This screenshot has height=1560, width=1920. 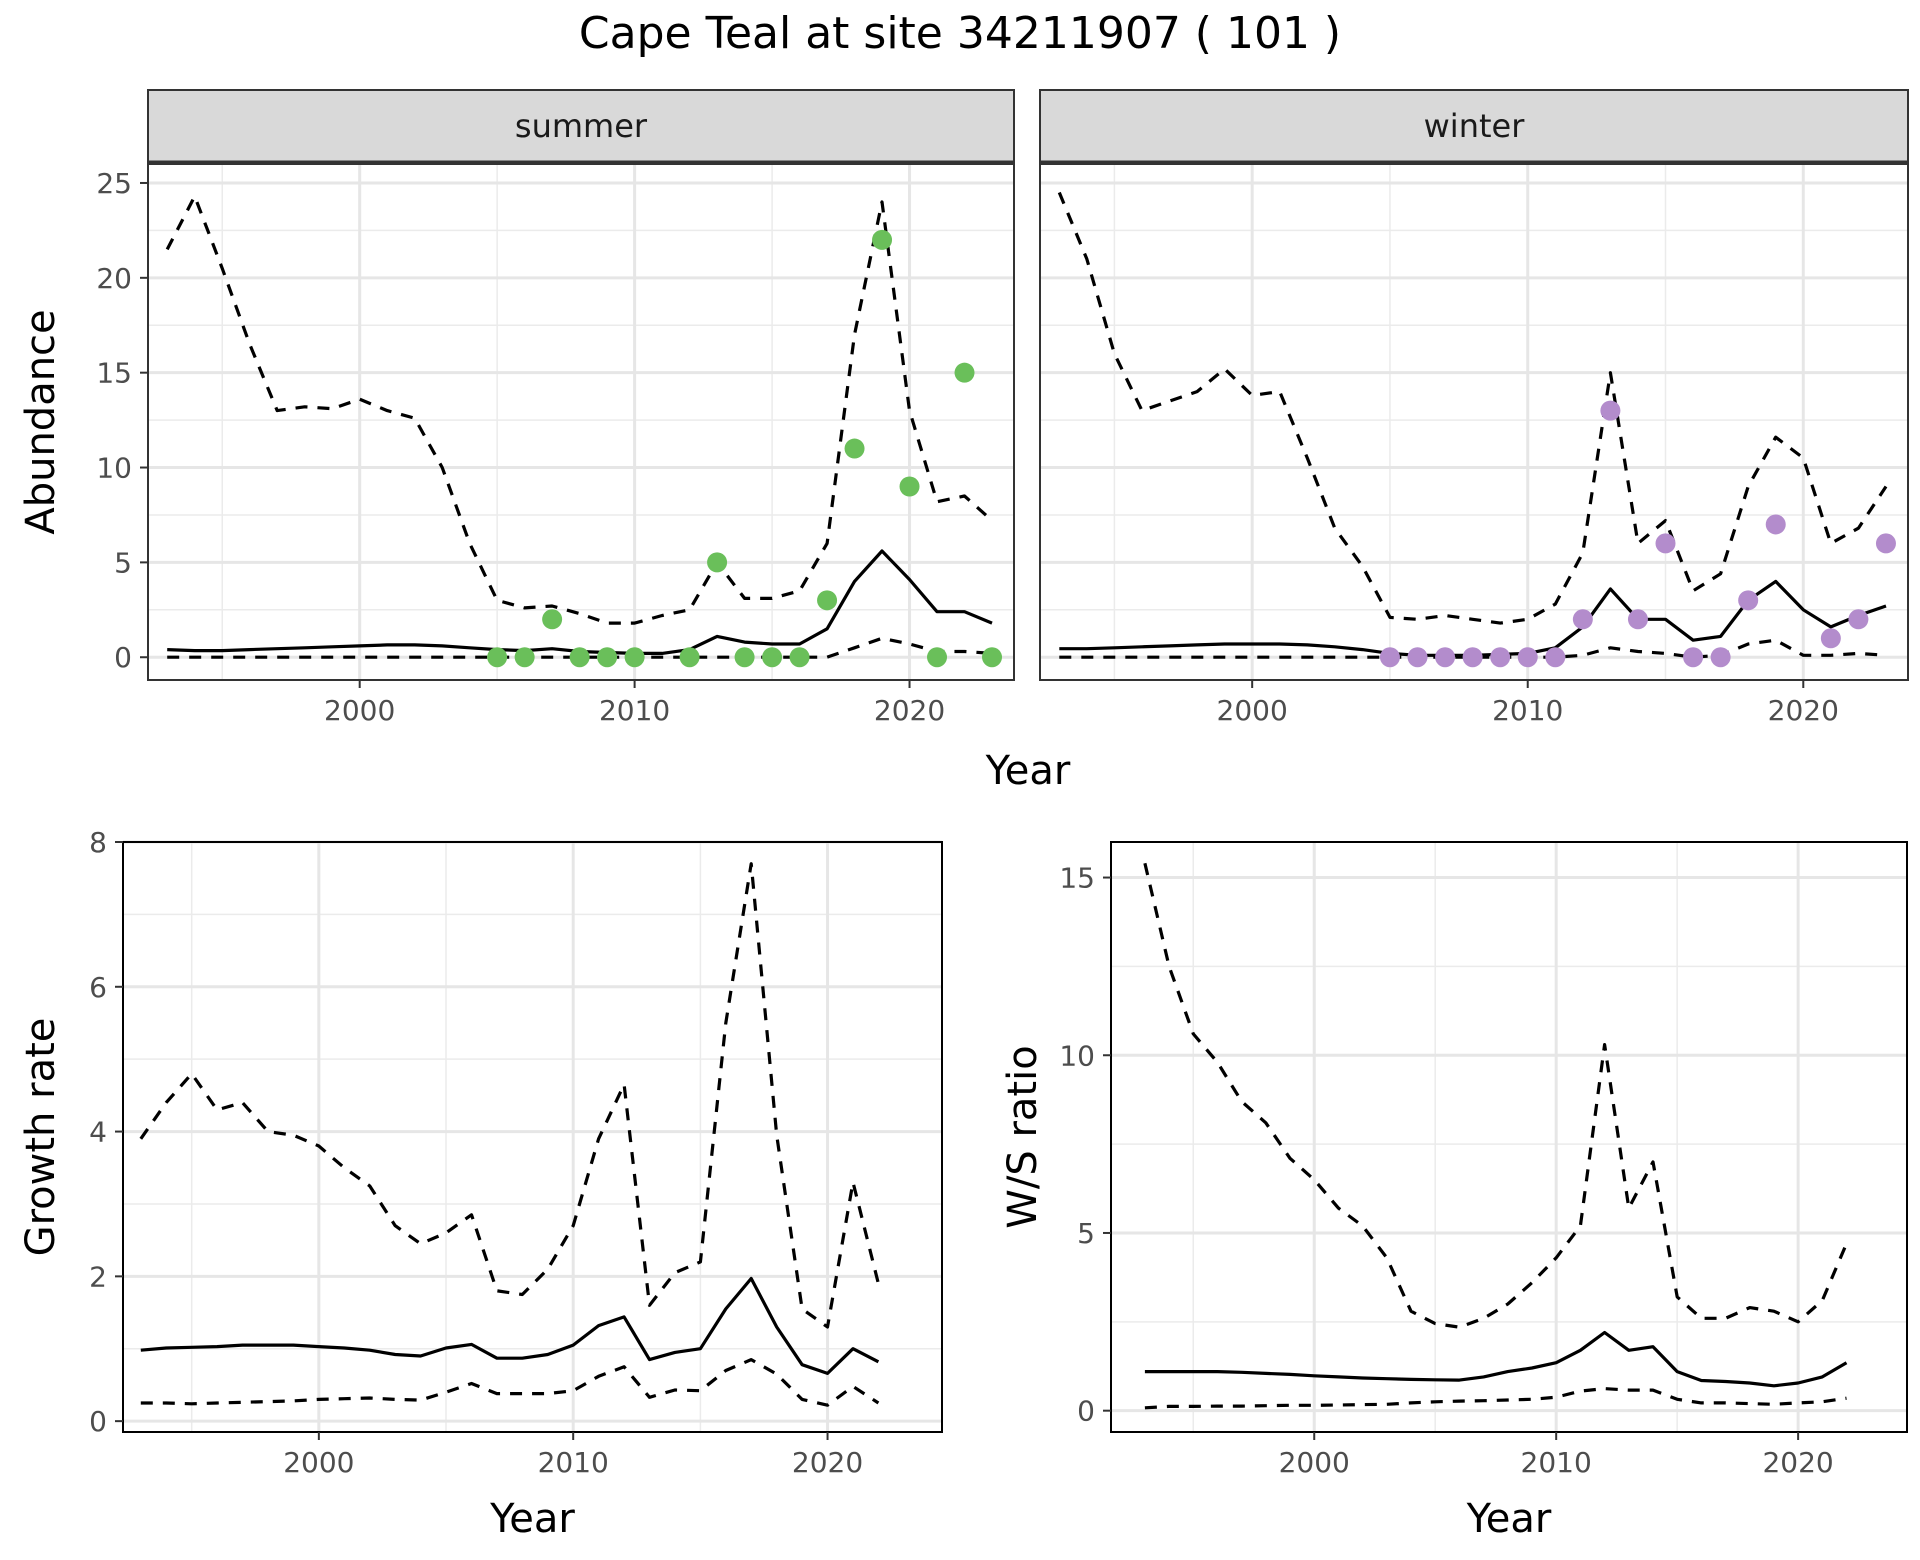 I want to click on facet-strip, so click(x=1474, y=126).